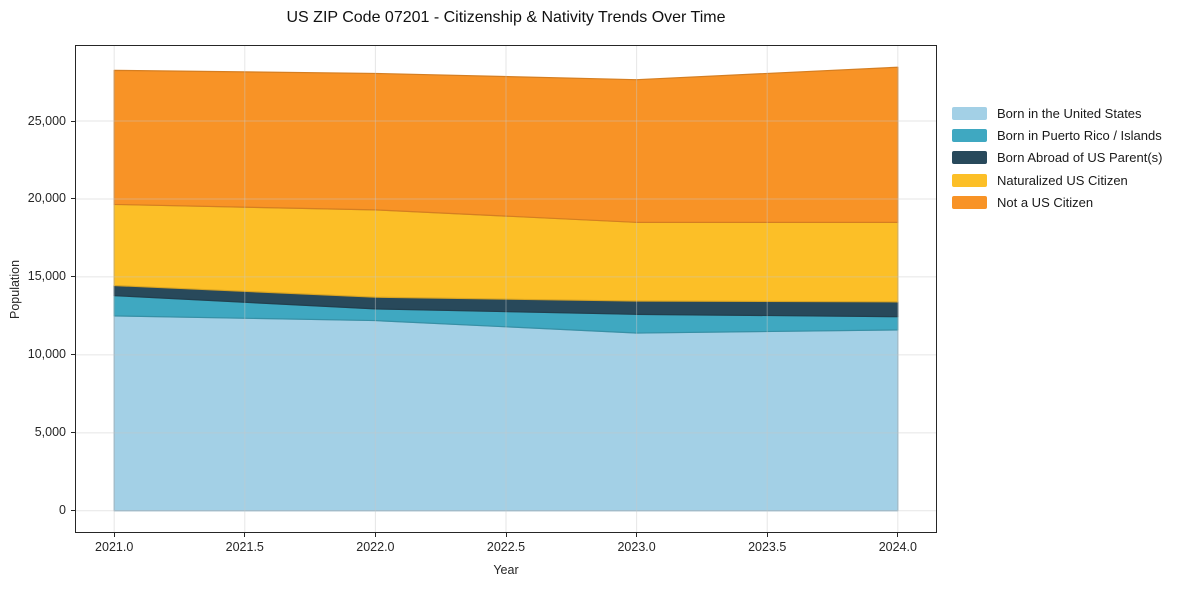 The height and width of the screenshot is (590, 1189). I want to click on legend-label: Born Abroad of US Parent(s), so click(1080, 158).